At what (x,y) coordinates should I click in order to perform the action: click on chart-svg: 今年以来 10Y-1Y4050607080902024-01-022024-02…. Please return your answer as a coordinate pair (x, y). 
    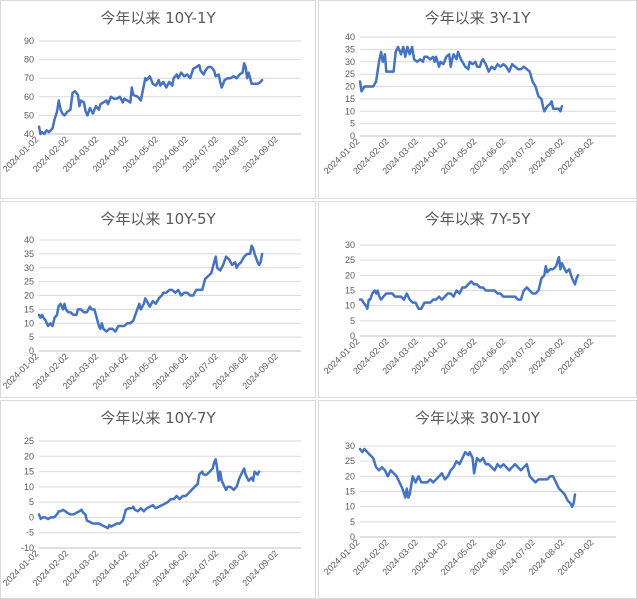
    Looking at the image, I should click on (151, 91).